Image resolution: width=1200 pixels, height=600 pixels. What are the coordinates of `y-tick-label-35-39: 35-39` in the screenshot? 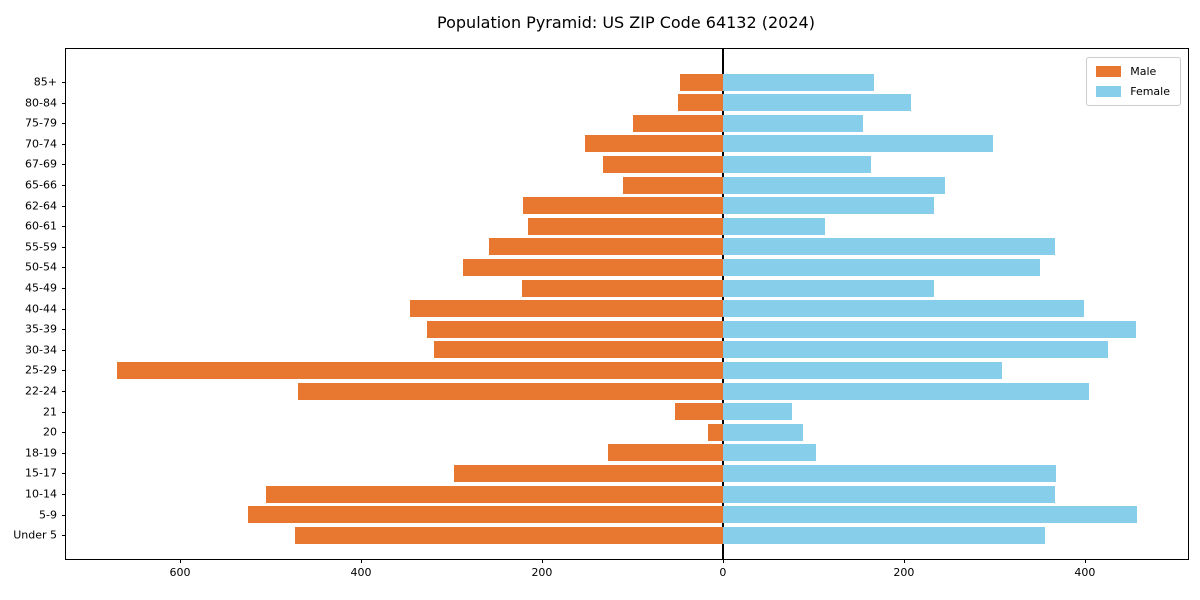 It's located at (41, 329).